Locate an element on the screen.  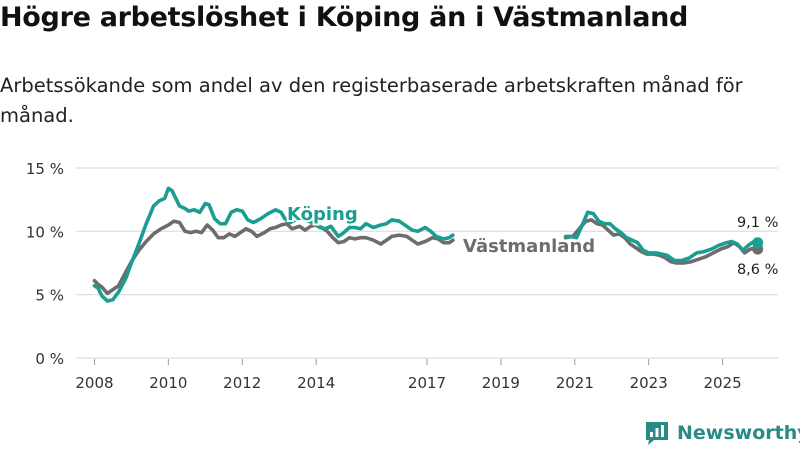
x-axis-ticks: 2008 2010 2012 2014 2017 2019 2021 2023 2025 is located at coordinates (408, 375).